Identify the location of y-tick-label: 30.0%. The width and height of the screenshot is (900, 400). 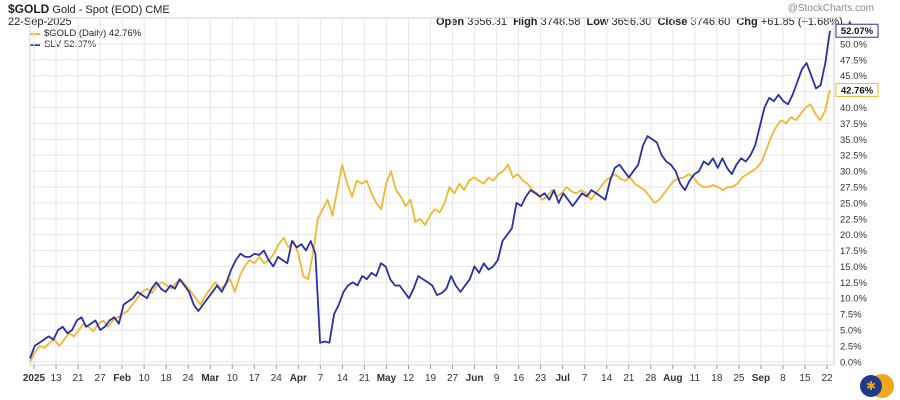
(853, 172).